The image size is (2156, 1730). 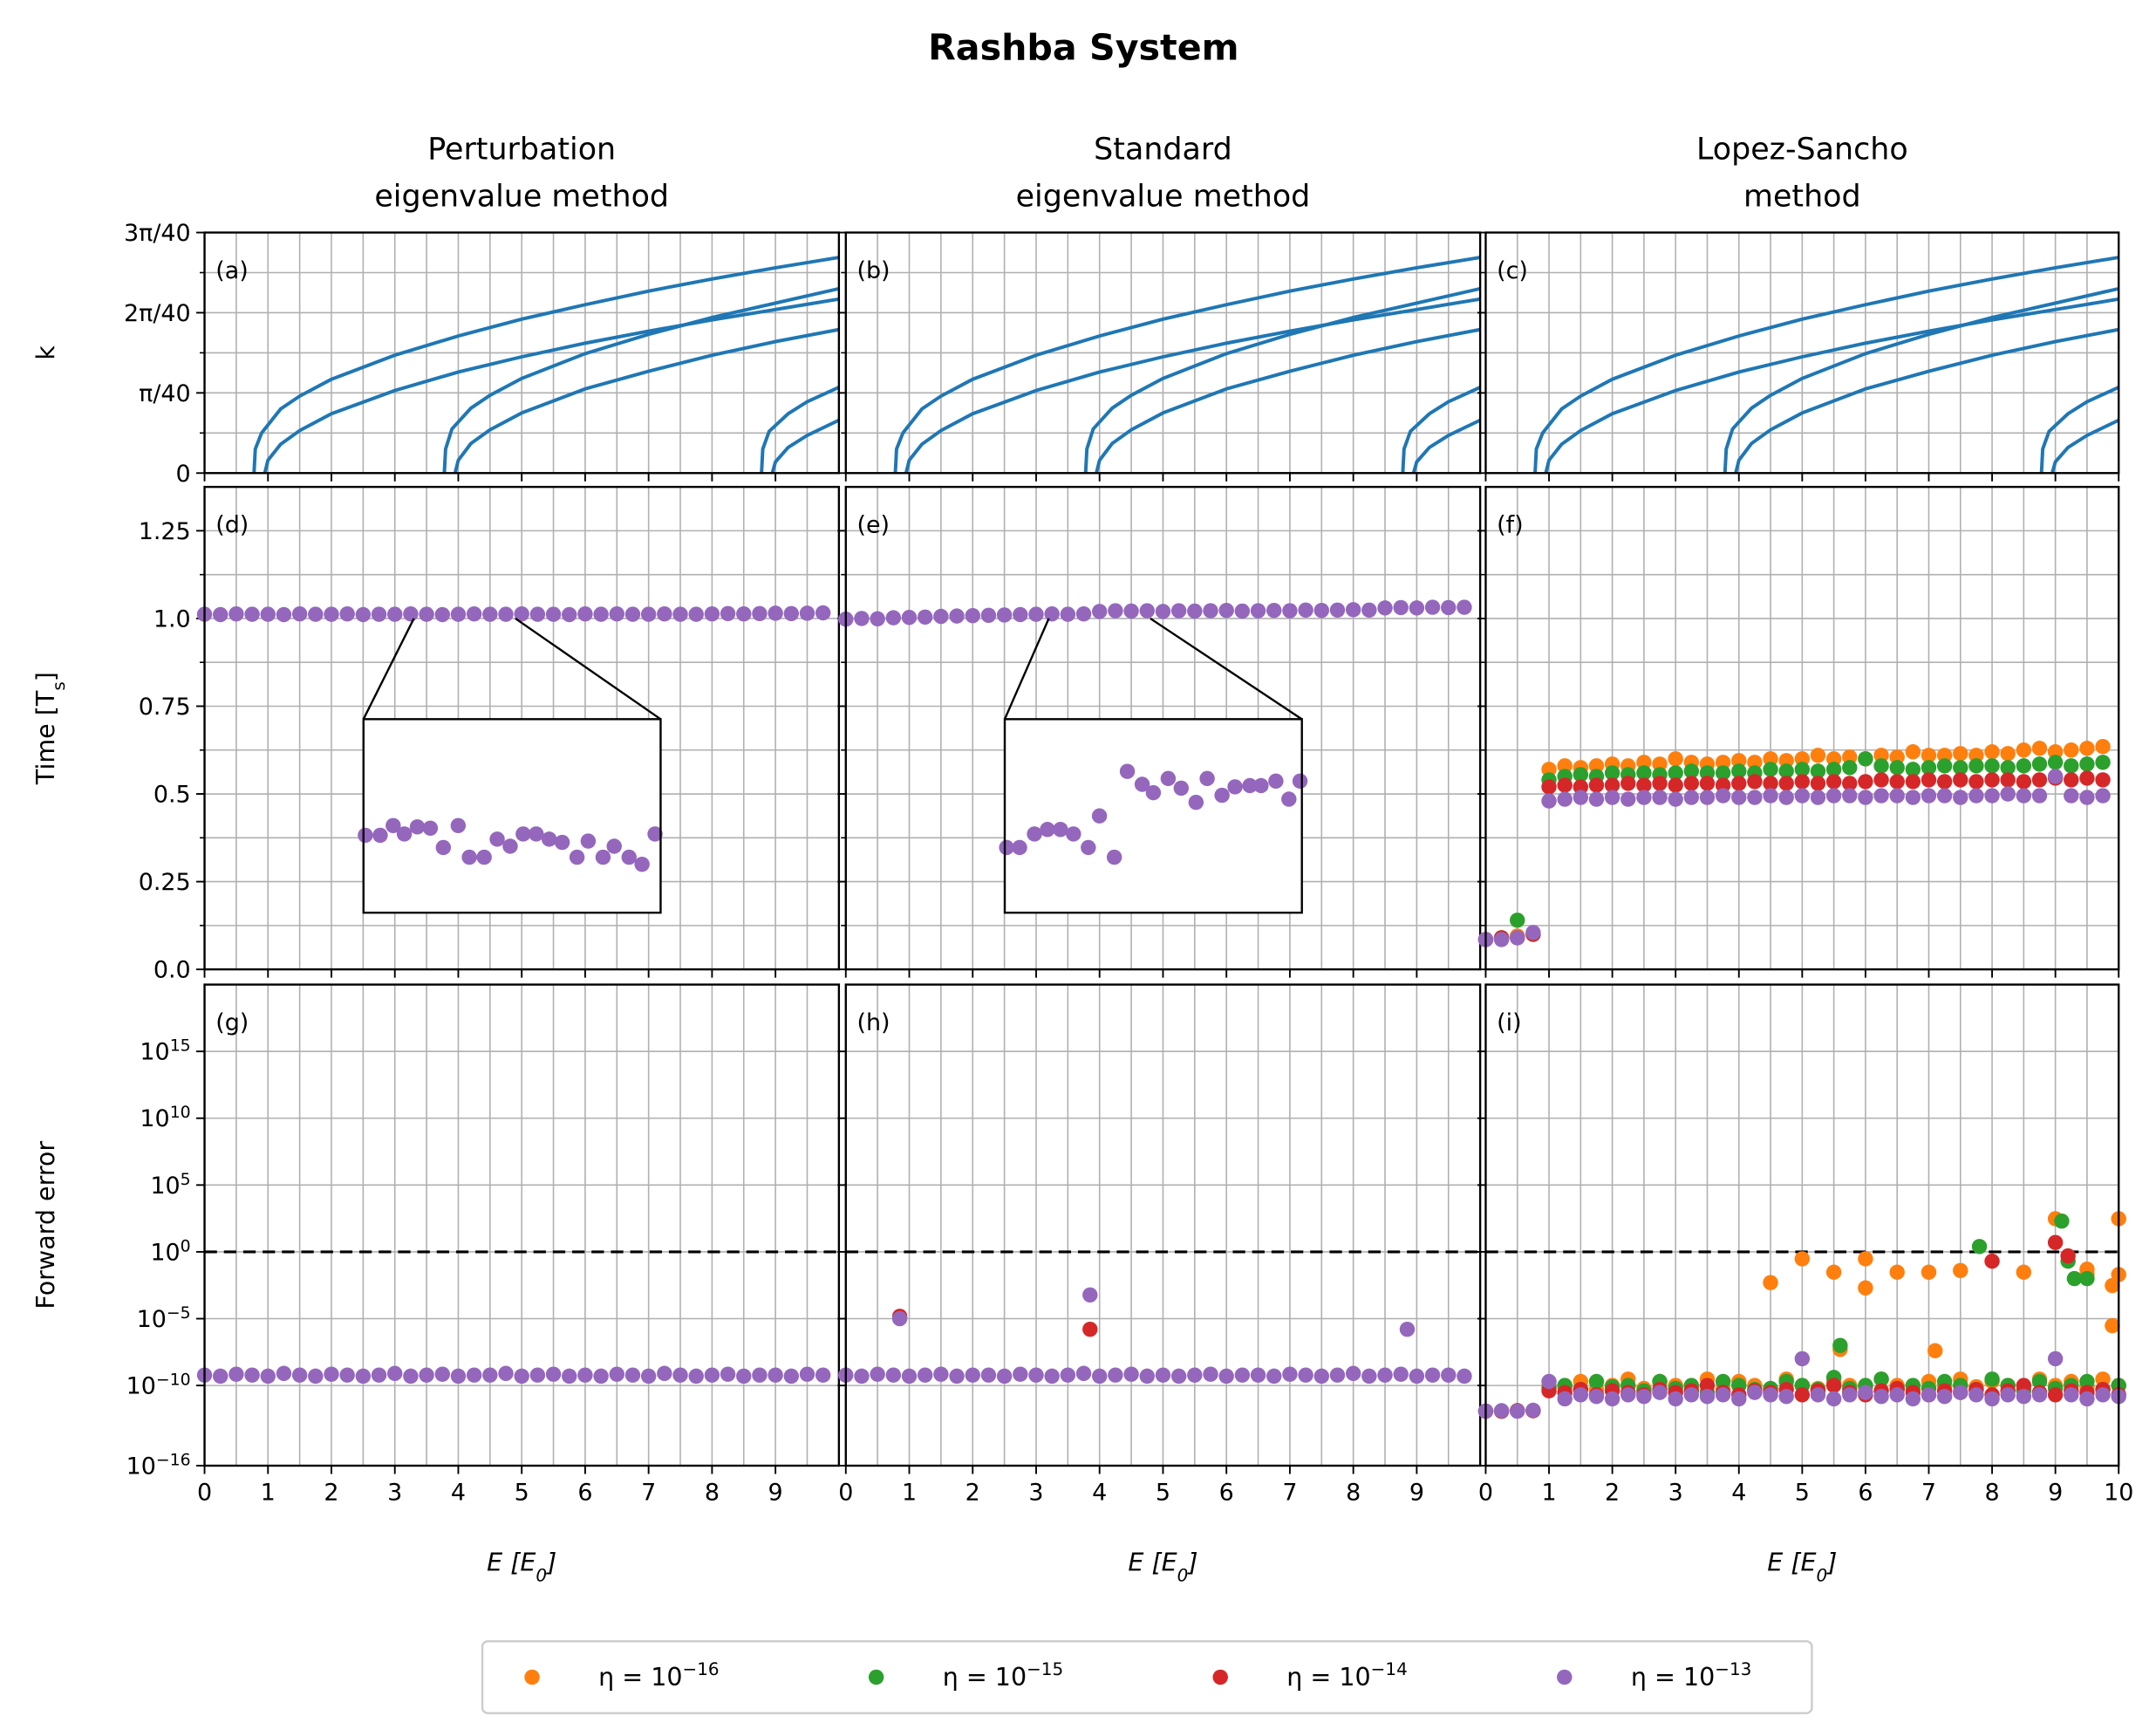 I want to click on column-title: Lopez-Sancho, so click(x=1802, y=150).